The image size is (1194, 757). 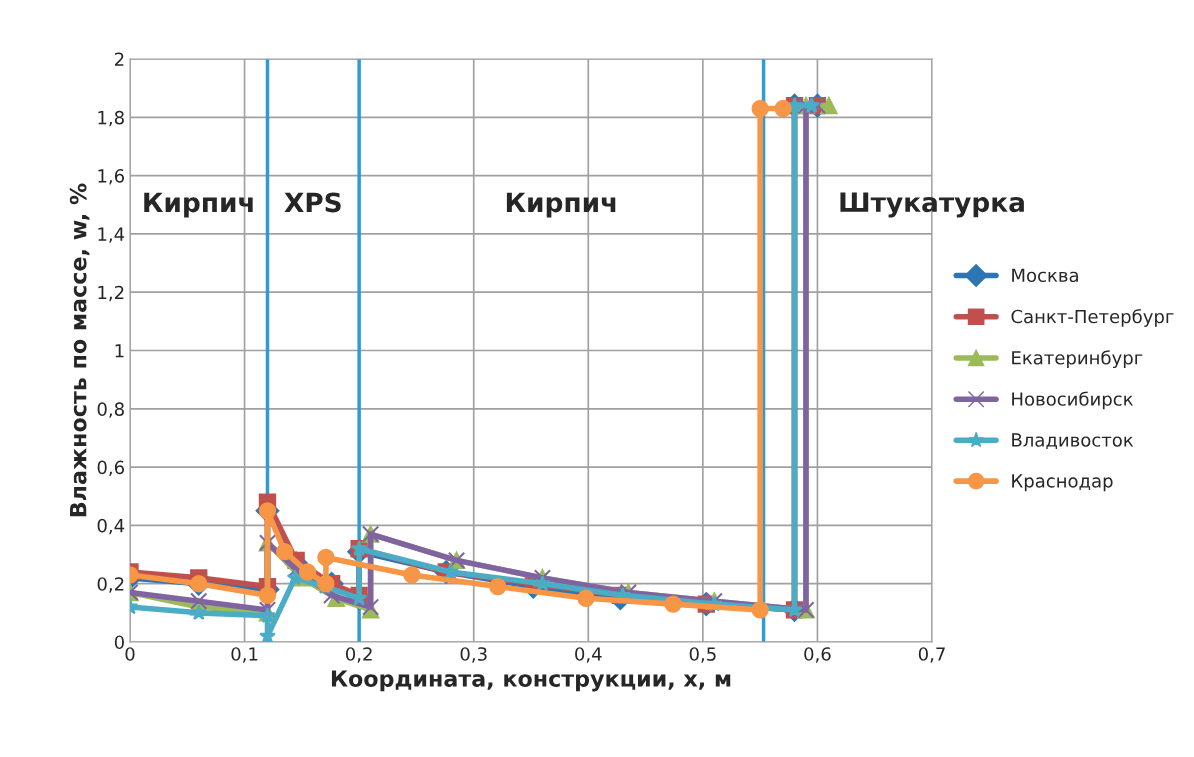 I want to click on x-tick-label: 0,7, so click(x=931, y=655).